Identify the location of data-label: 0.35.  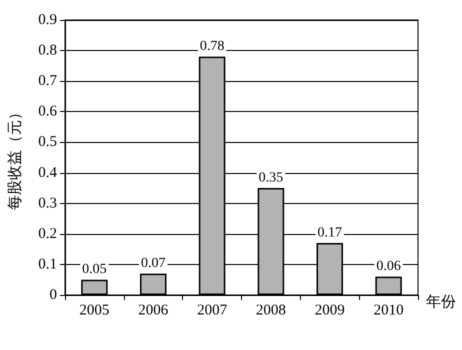
(271, 178).